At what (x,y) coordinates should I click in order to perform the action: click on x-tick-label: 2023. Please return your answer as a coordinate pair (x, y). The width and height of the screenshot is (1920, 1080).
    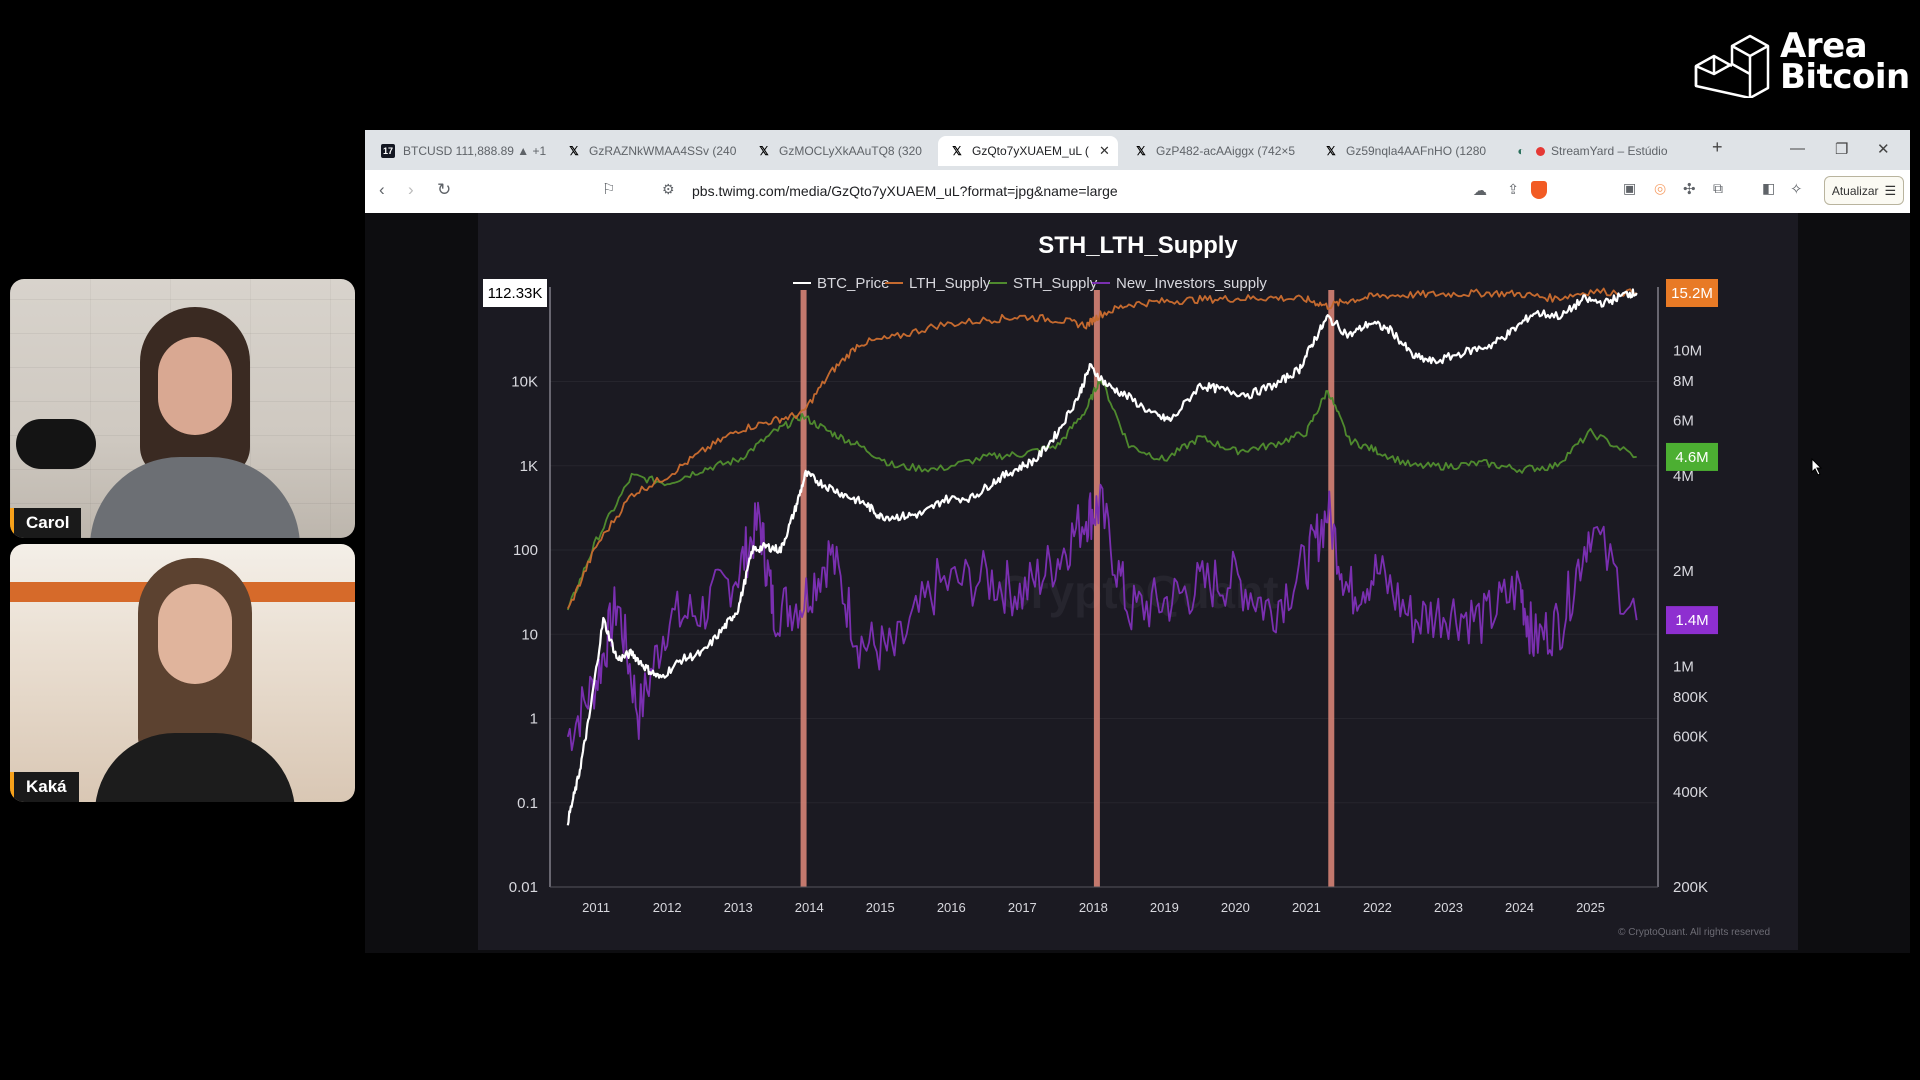
    Looking at the image, I should click on (1448, 907).